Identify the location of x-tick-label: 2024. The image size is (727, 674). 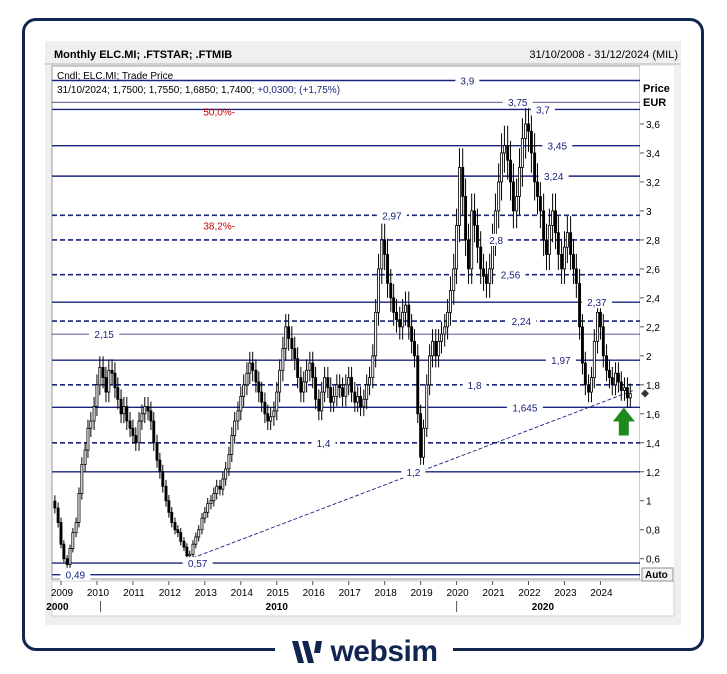
(601, 593).